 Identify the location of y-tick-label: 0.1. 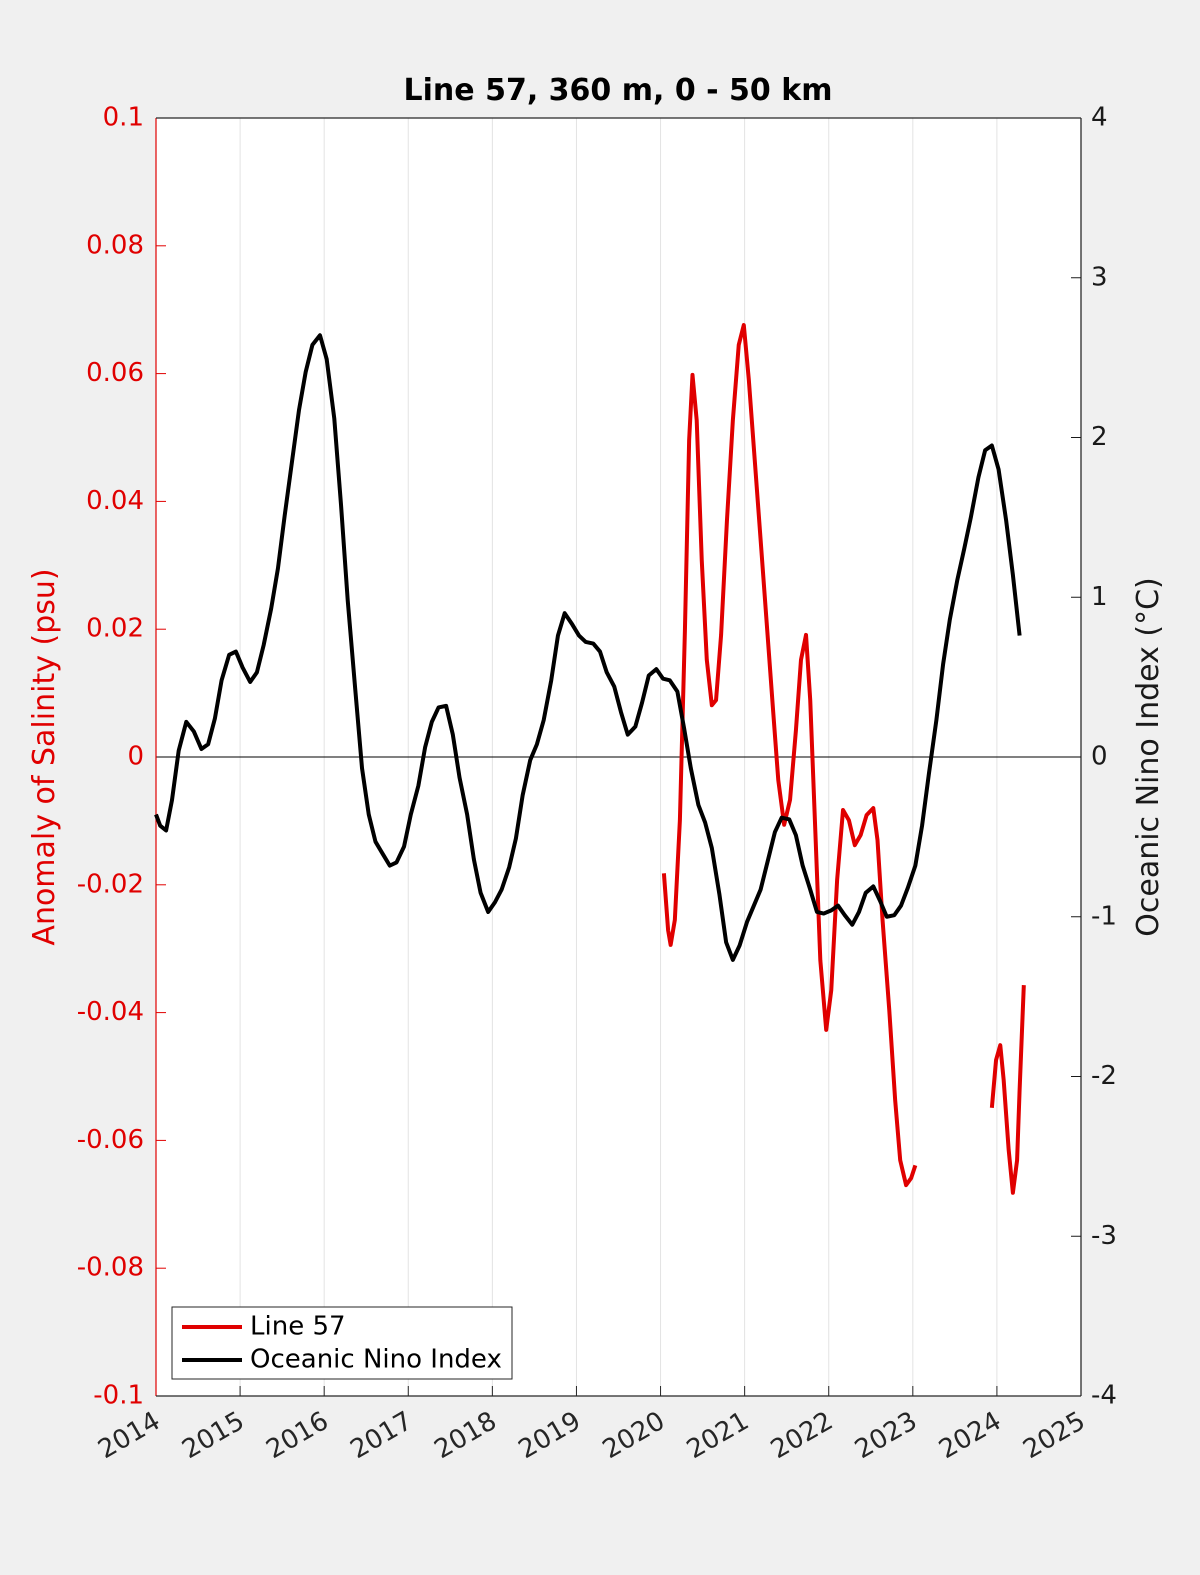
(123, 118).